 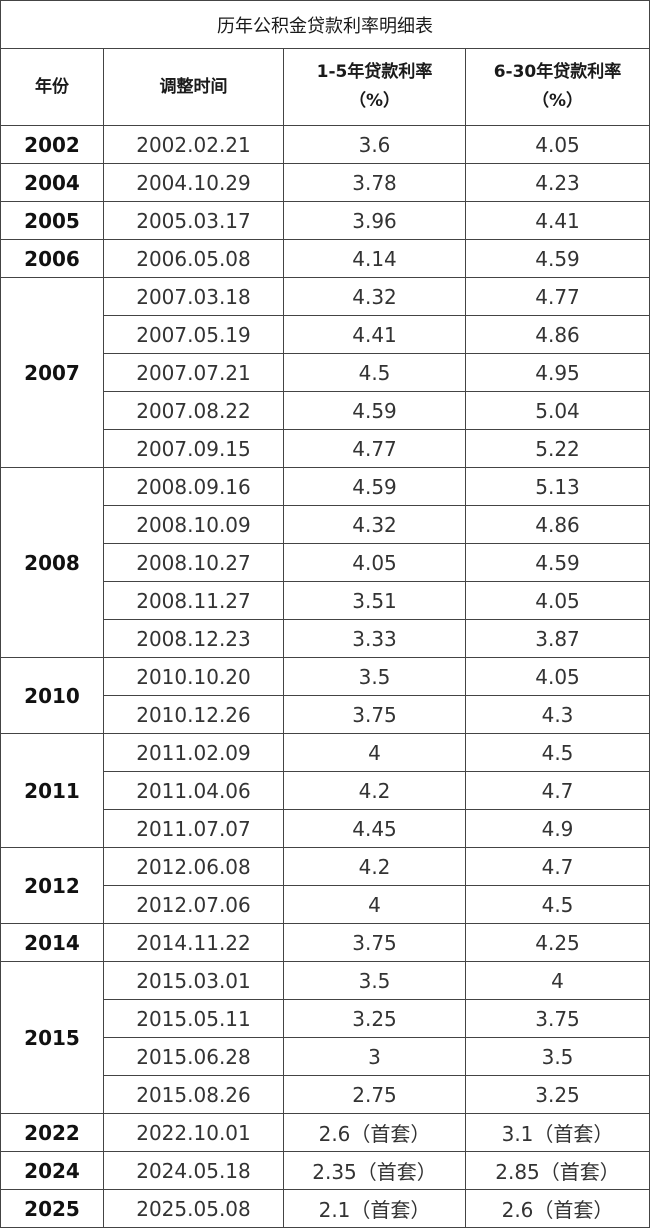 I want to click on date-cell: 2011.04.06, so click(x=193, y=790).